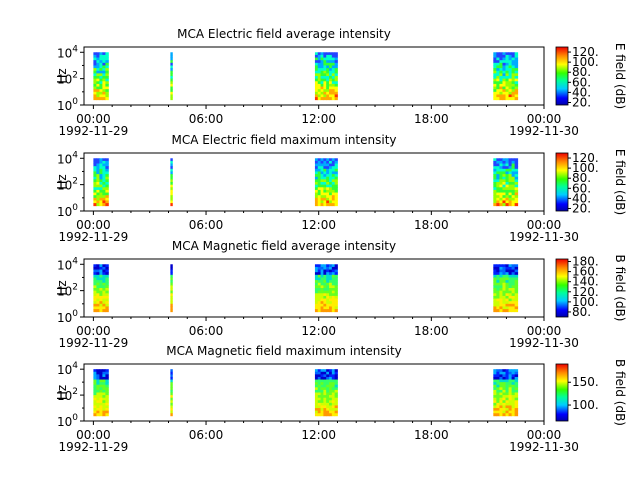 This screenshot has width=640, height=480. Describe the element at coordinates (581, 82) in the screenshot. I see `colorbar-tick-label: 60.` at that location.